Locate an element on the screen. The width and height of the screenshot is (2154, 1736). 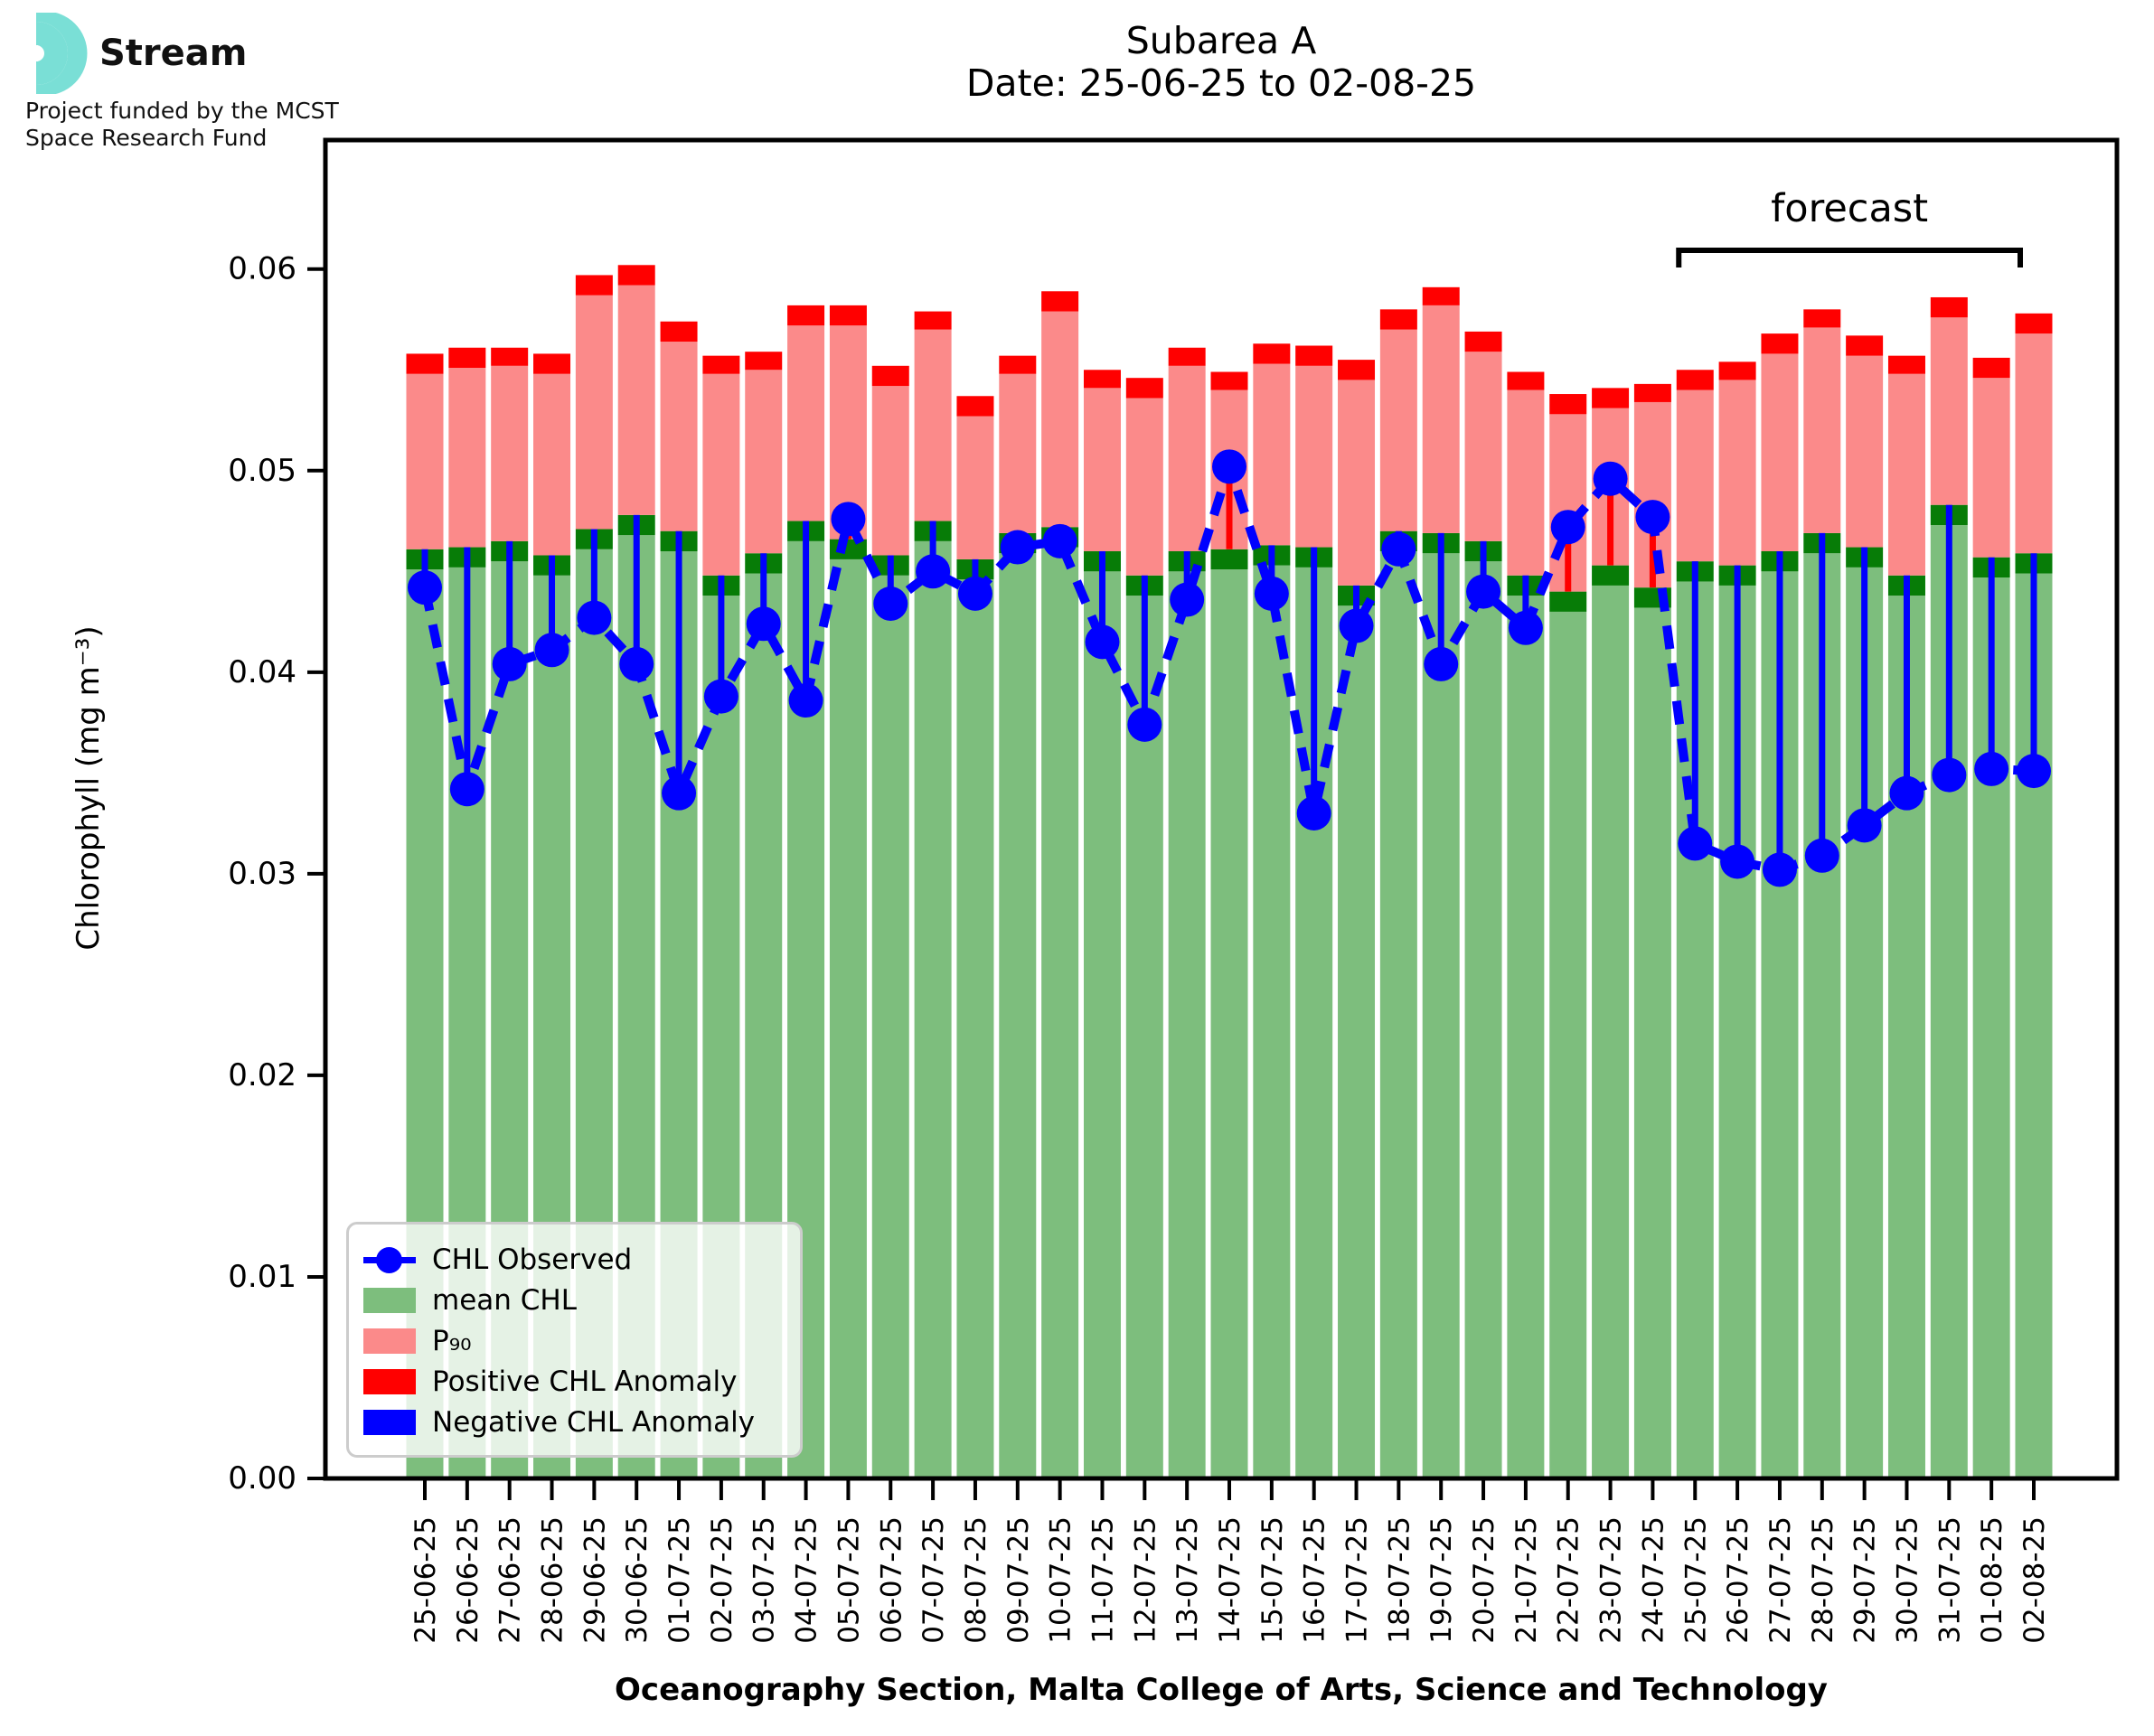
x-tick-label: 24-07-25 is located at coordinates (1653, 1580).